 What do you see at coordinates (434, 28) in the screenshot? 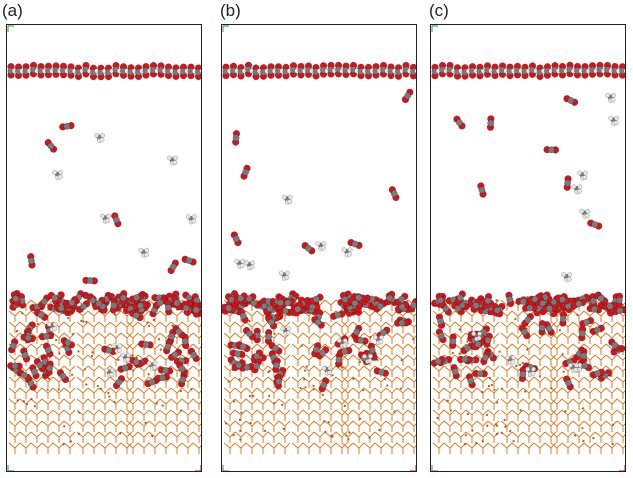
I see `axis-indicator-icon` at bounding box center [434, 28].